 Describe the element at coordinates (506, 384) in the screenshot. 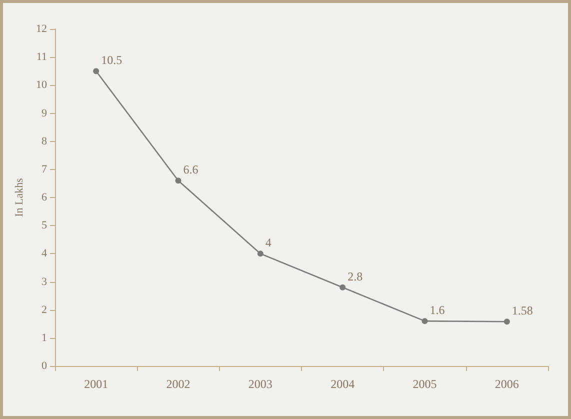

I see `x-tick-label: 2006` at that location.